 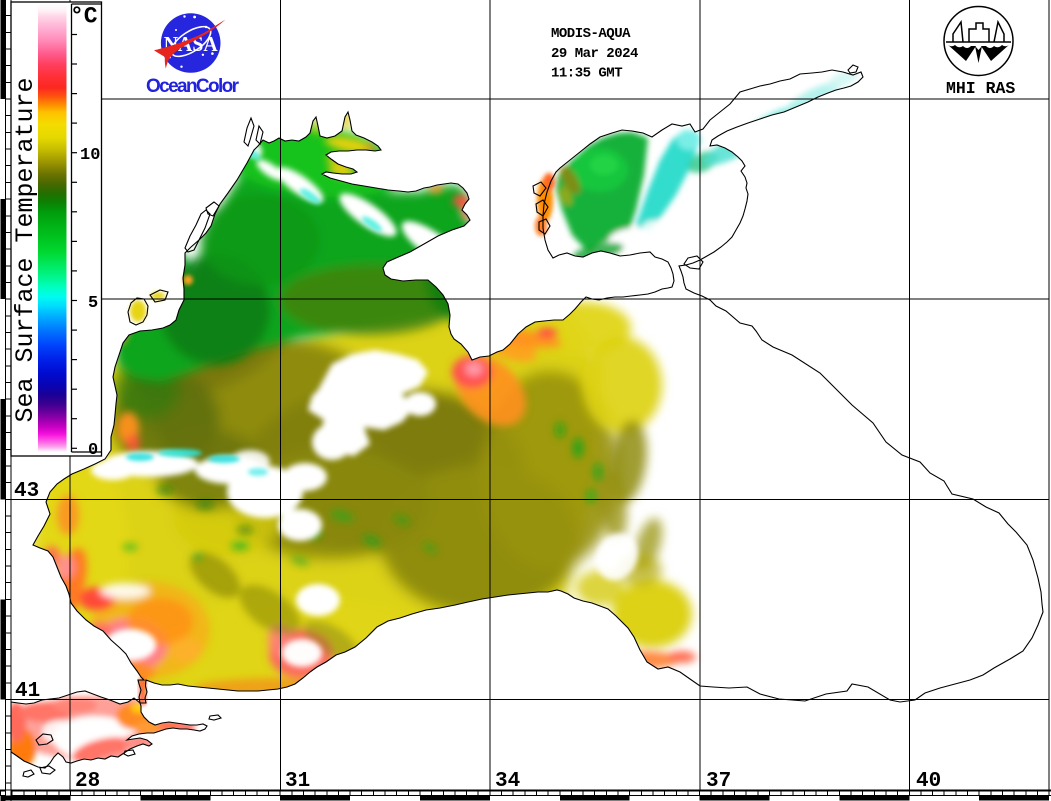 I want to click on svg-text: 43, so click(x=26, y=491).